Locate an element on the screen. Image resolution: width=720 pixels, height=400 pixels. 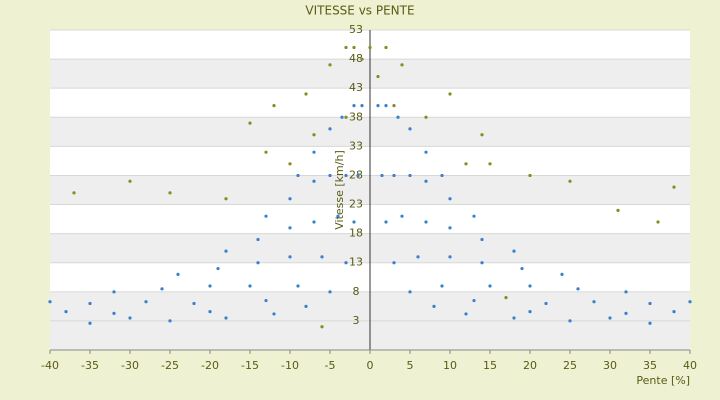
y-tick-label: 53 is located at coordinates (356, 29).